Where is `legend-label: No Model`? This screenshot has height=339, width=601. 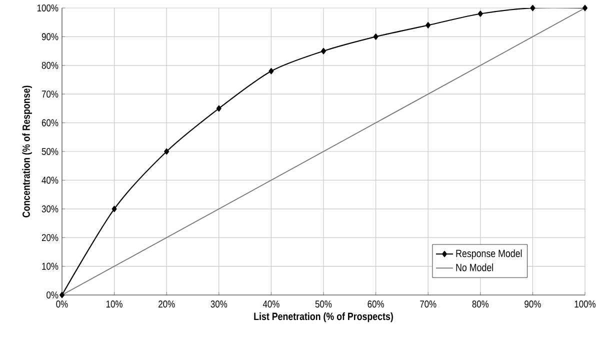
legend-label: No Model is located at coordinates (474, 268).